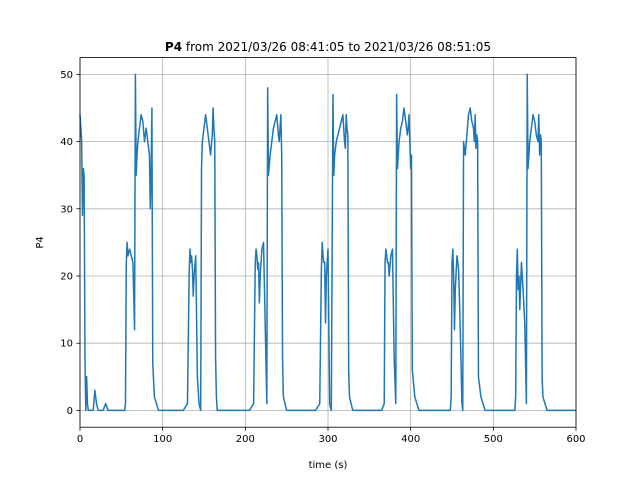  What do you see at coordinates (245, 439) in the screenshot?
I see `x-tick-label: 200` at bounding box center [245, 439].